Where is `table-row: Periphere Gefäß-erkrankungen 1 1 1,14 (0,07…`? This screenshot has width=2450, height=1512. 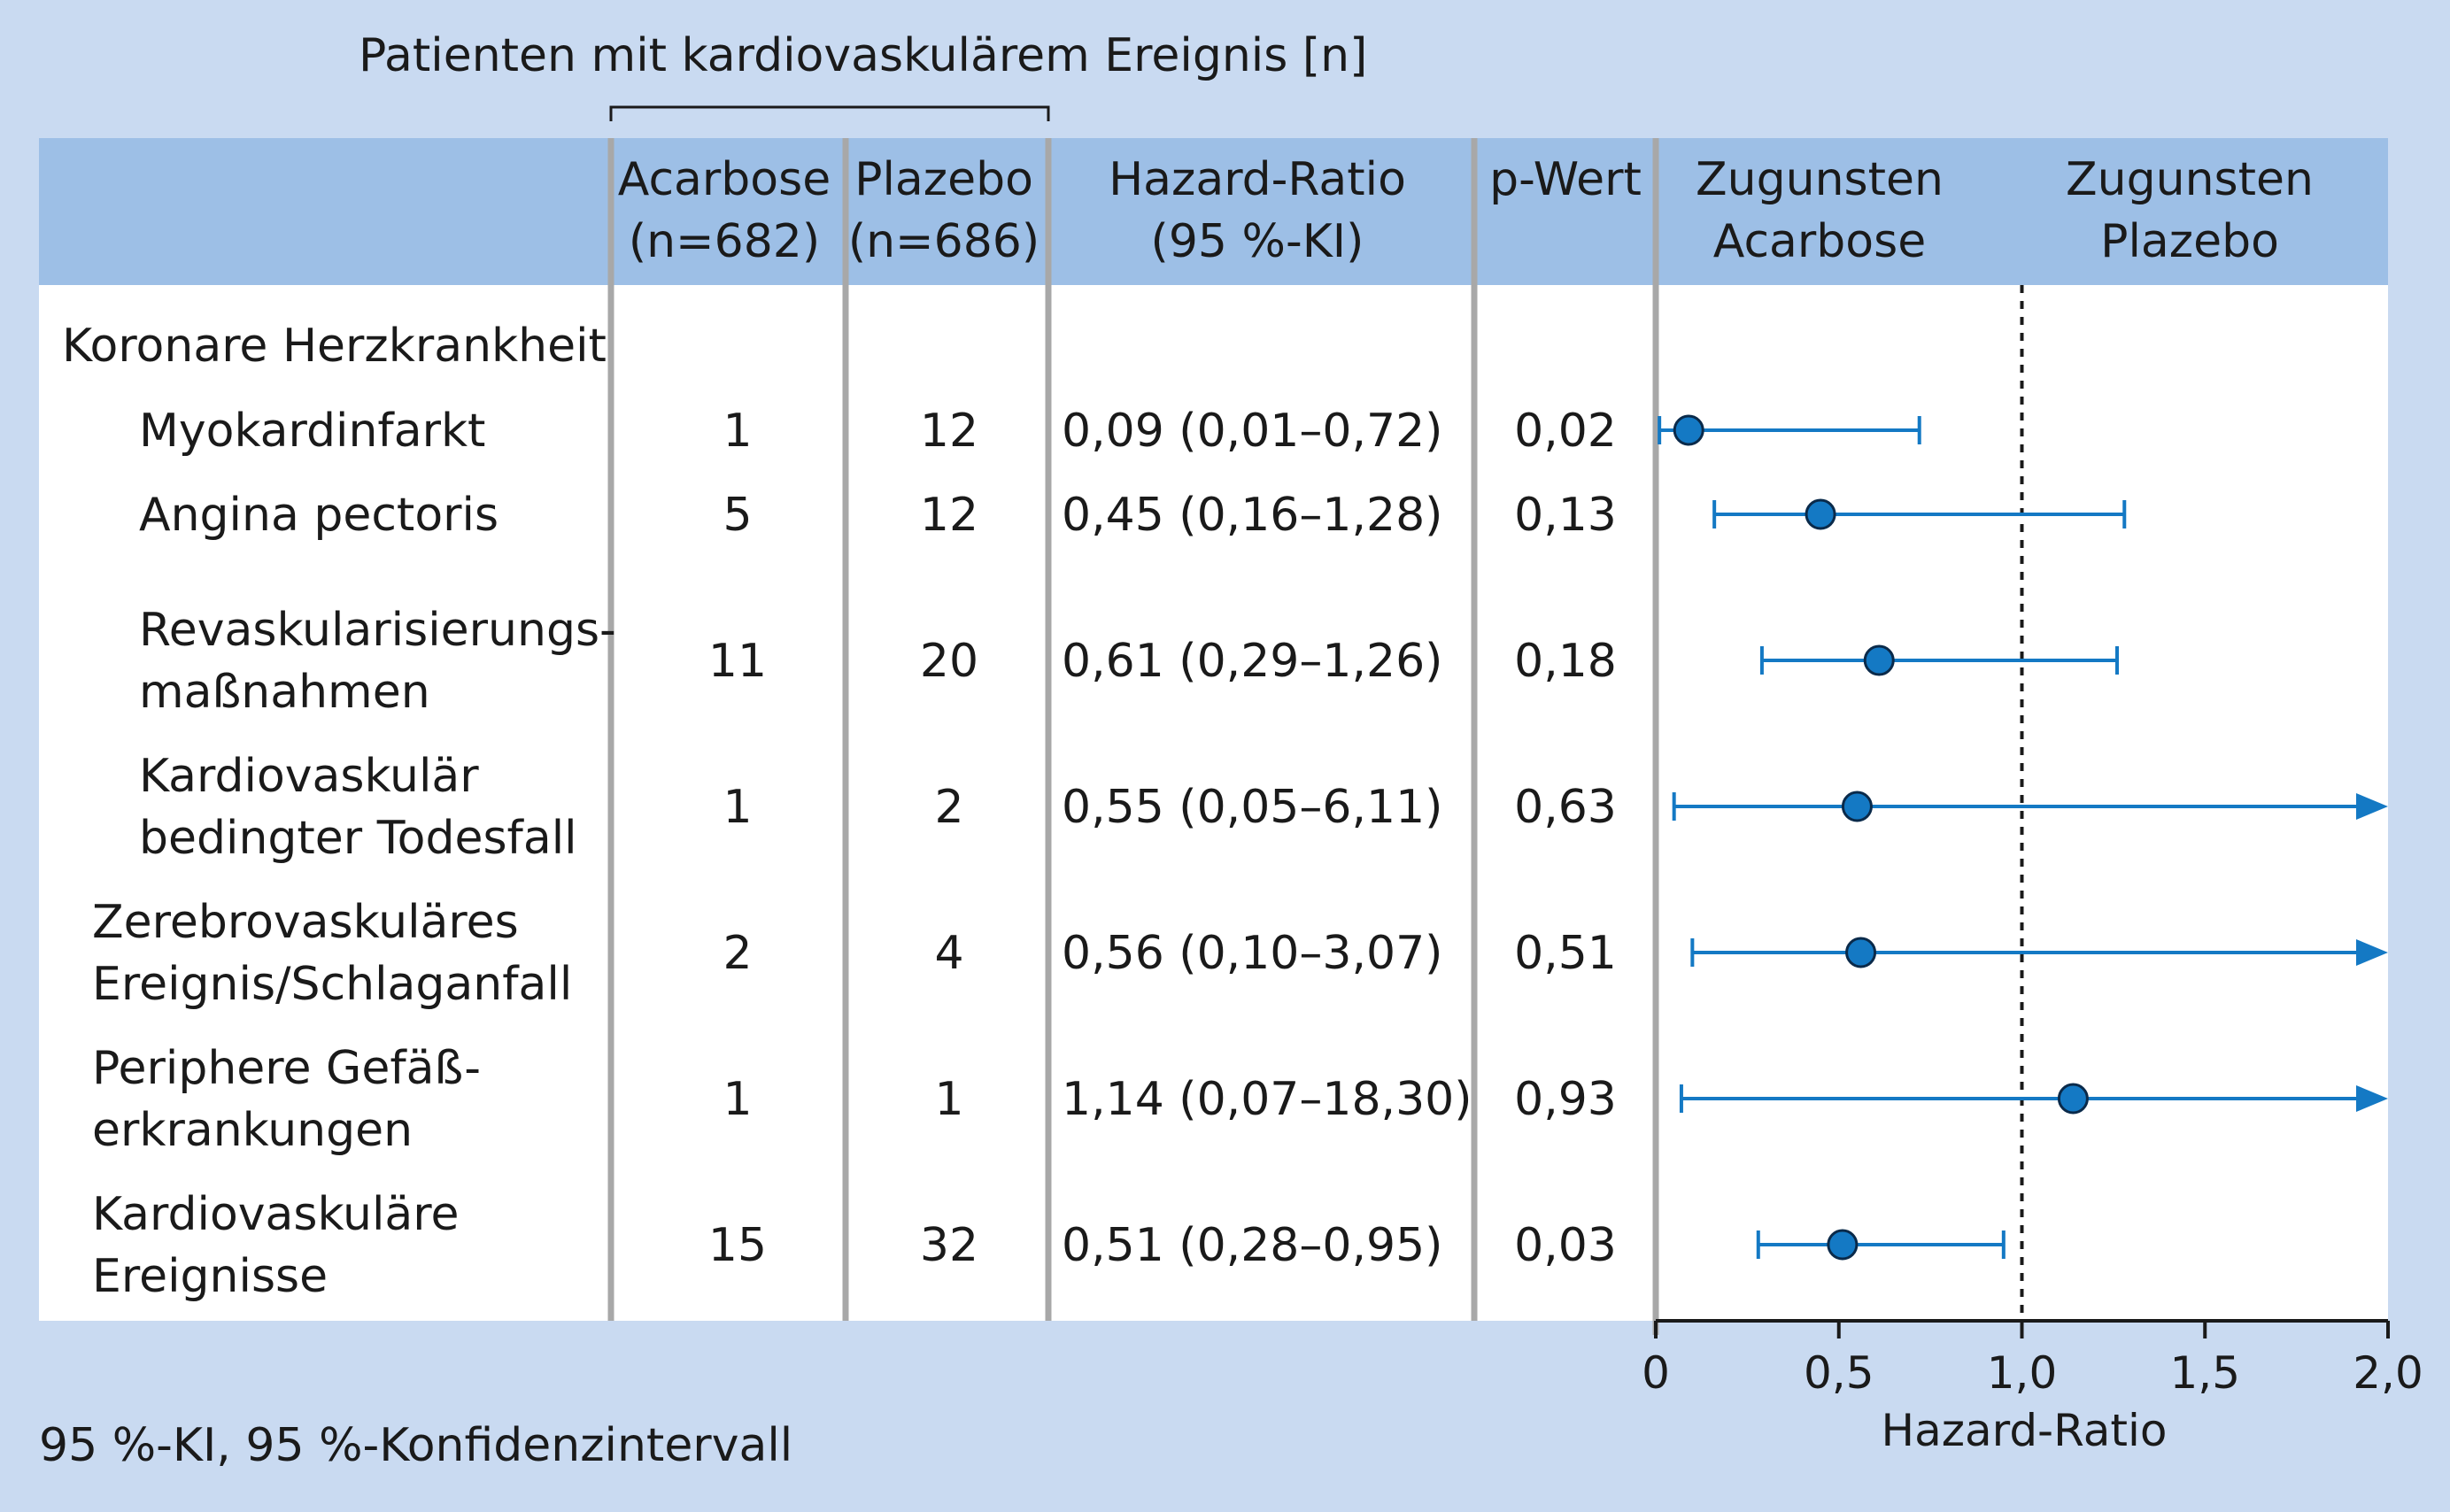 table-row: Periphere Gefäß-erkrankungen 1 1 1,14 (0,07… is located at coordinates (854, 1099).